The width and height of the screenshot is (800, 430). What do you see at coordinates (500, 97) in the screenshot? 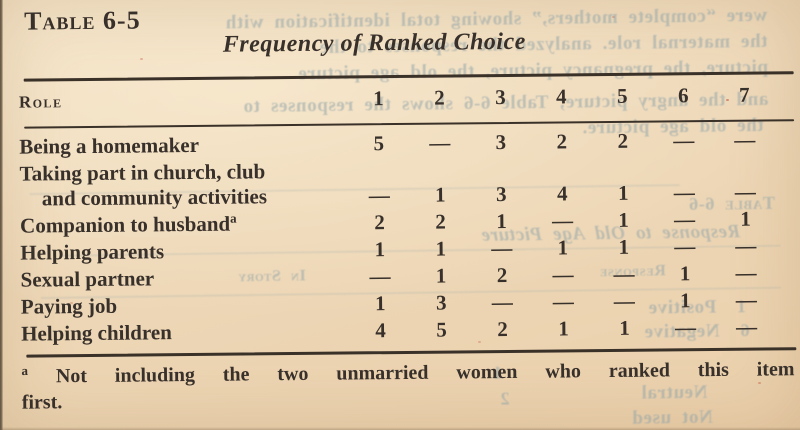
I see `rank-header: 3` at bounding box center [500, 97].